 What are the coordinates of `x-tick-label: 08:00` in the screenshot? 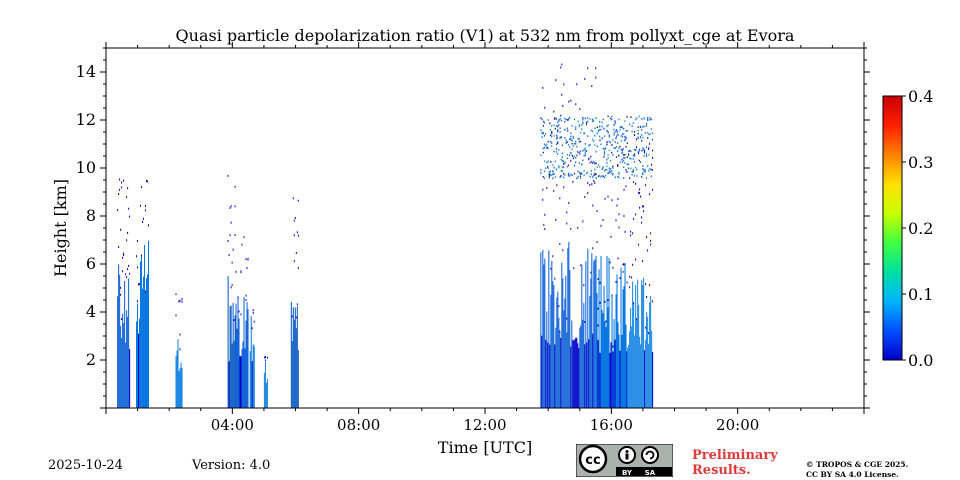 It's located at (358, 425).